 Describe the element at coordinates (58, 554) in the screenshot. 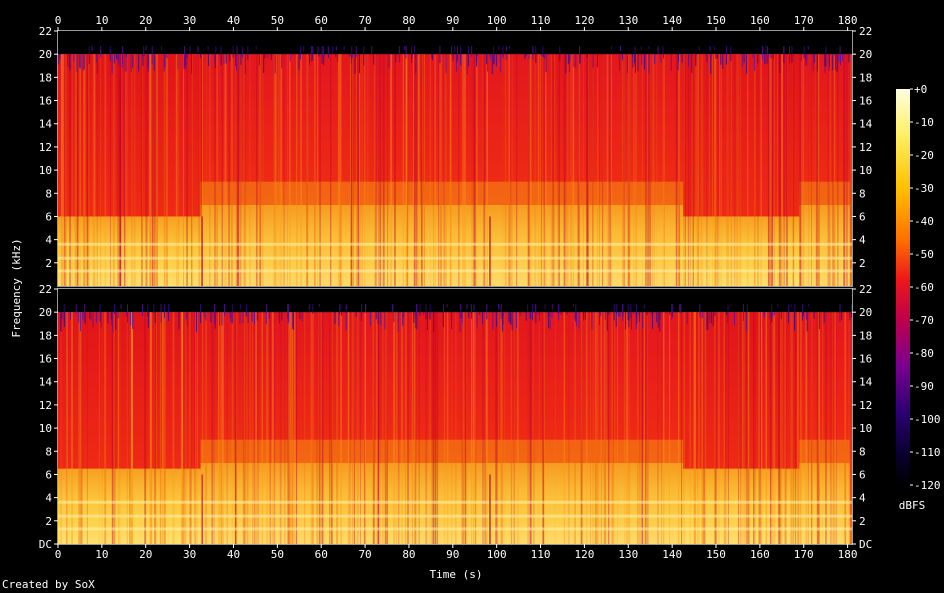

I see `x-tick-label-bottom: 0` at that location.